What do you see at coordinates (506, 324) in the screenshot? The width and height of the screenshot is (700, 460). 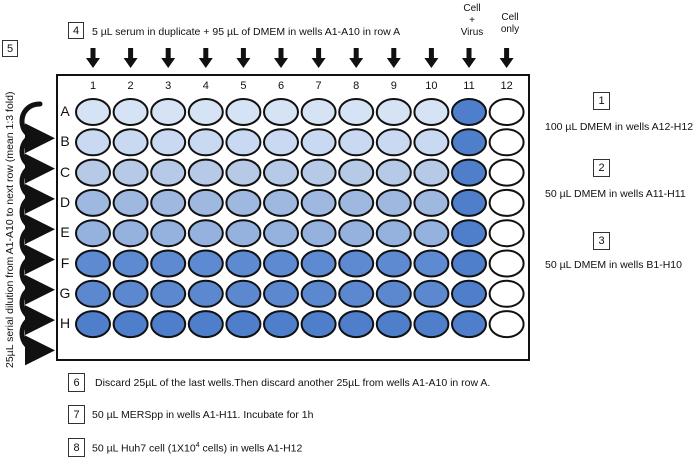 I see `well-H12` at bounding box center [506, 324].